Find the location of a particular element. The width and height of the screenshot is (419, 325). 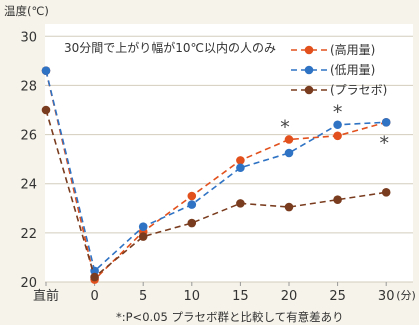

x-axis-unit: (分) is located at coordinates (406, 295).